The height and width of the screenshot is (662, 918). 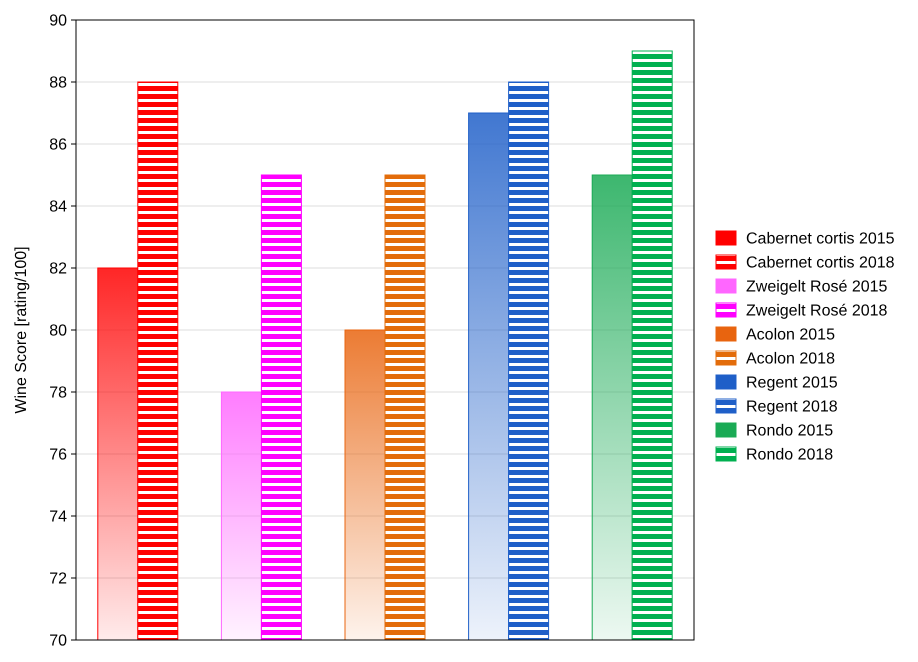 I want to click on legend-label: Rondo 2018, so click(x=790, y=455).